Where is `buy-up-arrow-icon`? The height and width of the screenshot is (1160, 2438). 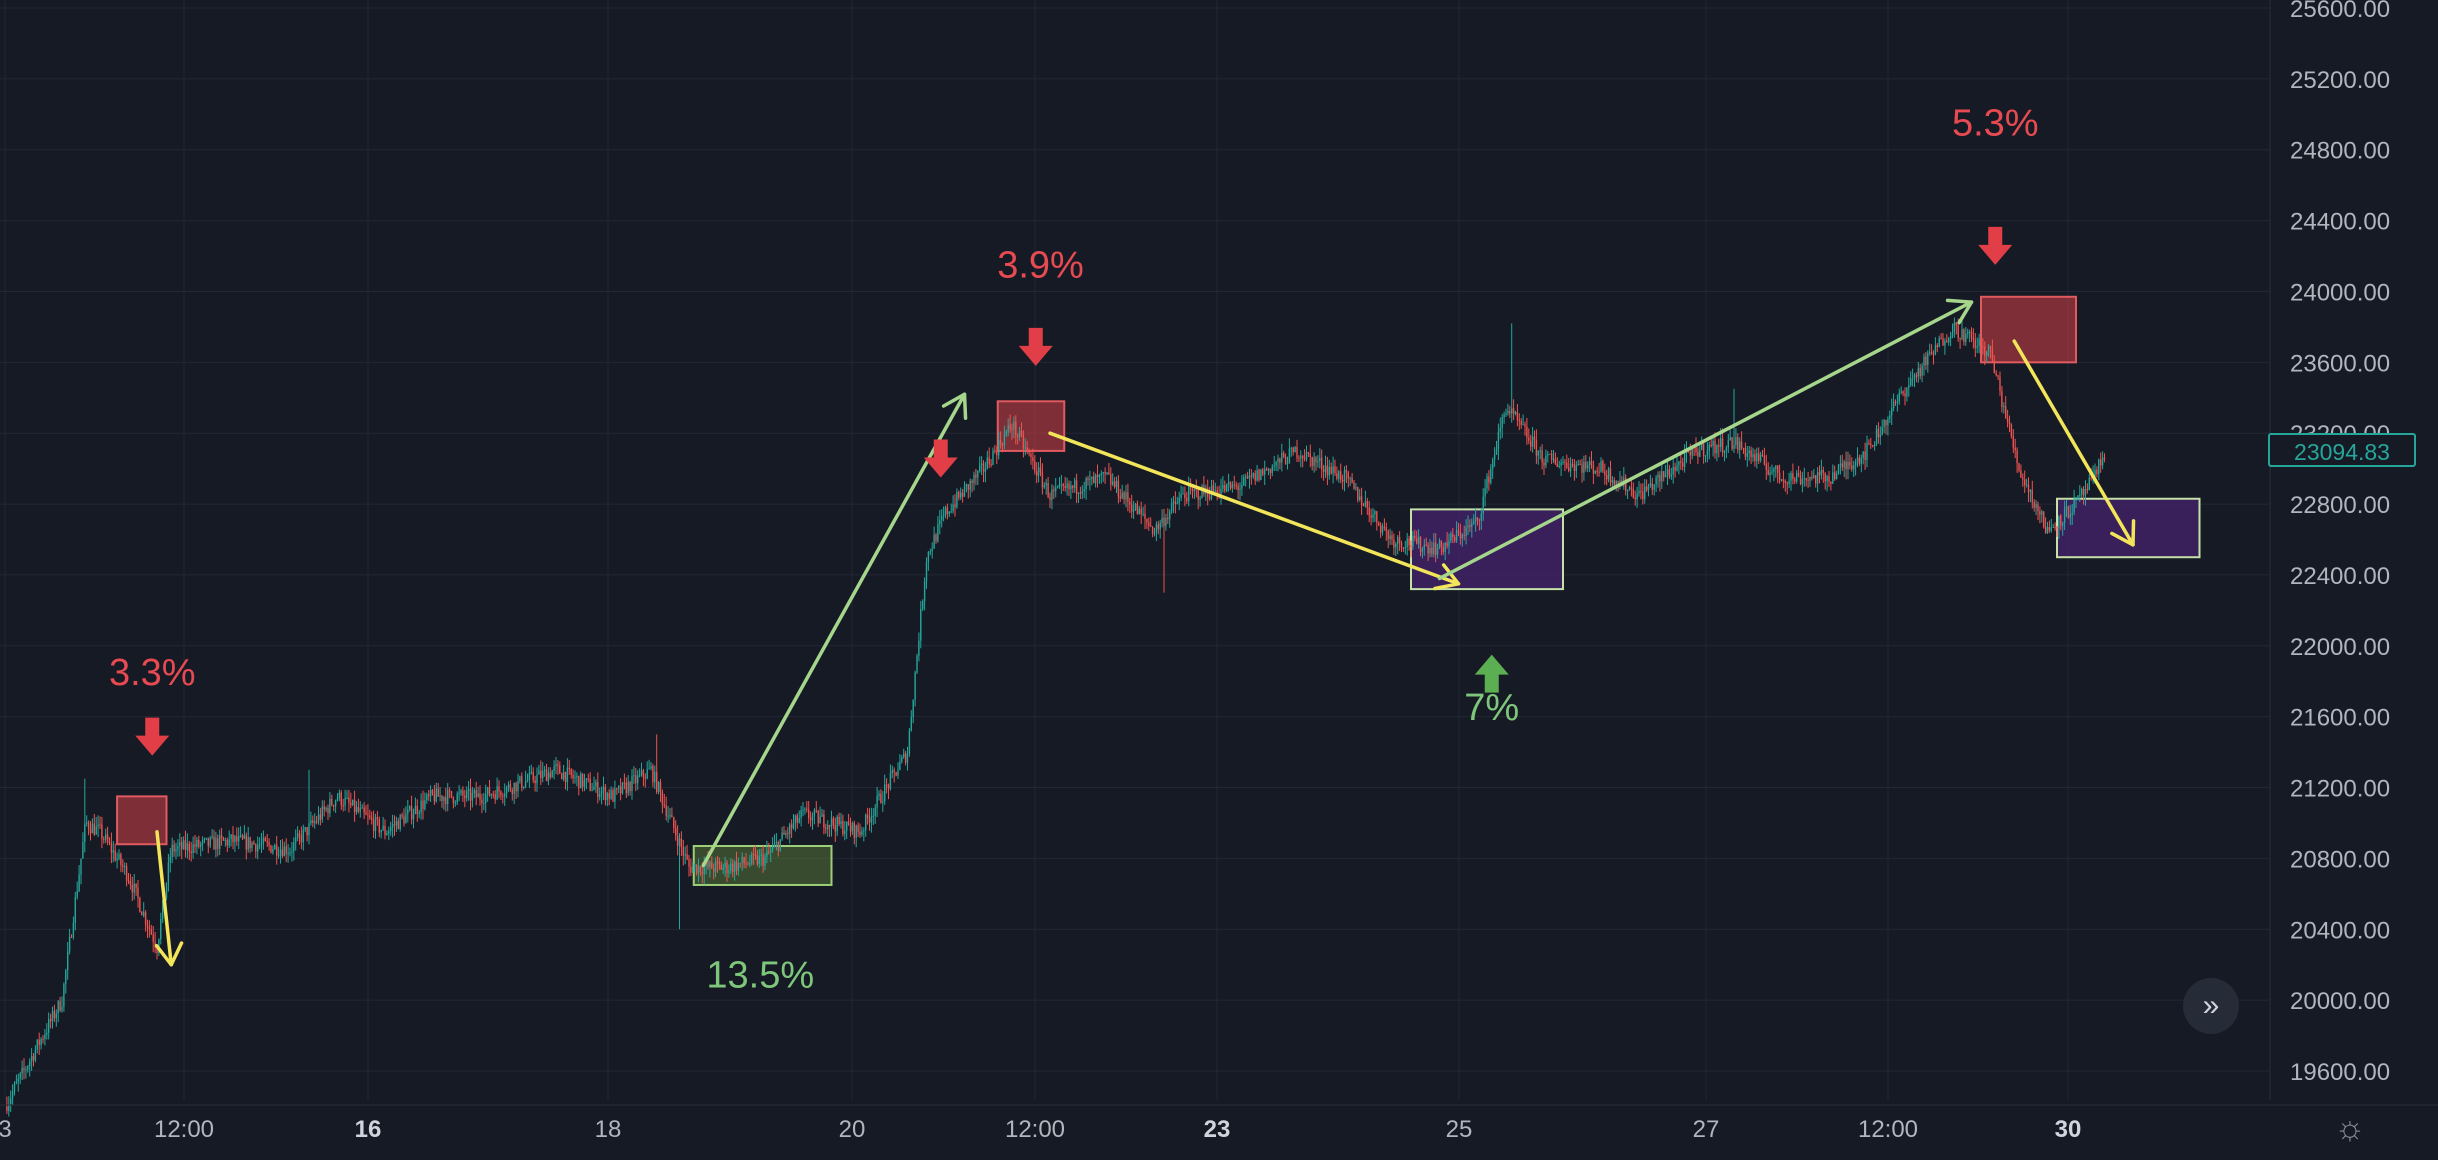
buy-up-arrow-icon is located at coordinates (1491, 673).